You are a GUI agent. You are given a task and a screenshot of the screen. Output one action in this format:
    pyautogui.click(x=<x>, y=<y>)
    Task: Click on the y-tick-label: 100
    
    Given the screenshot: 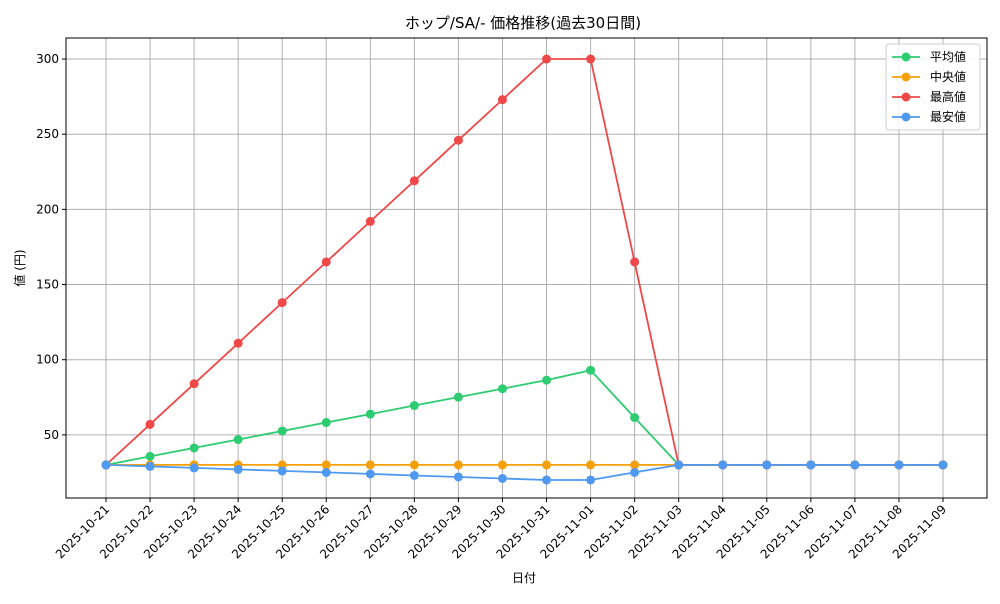 What is the action you would take?
    pyautogui.click(x=47, y=360)
    